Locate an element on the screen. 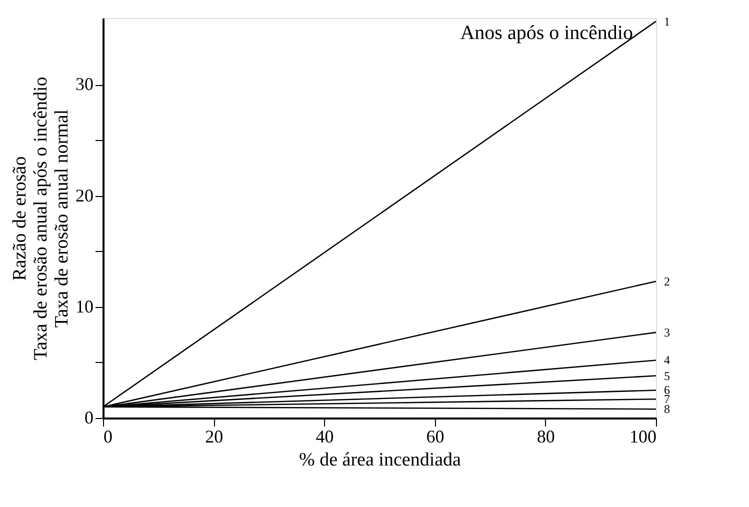  y-tick-label: 10 is located at coordinates (85, 306).